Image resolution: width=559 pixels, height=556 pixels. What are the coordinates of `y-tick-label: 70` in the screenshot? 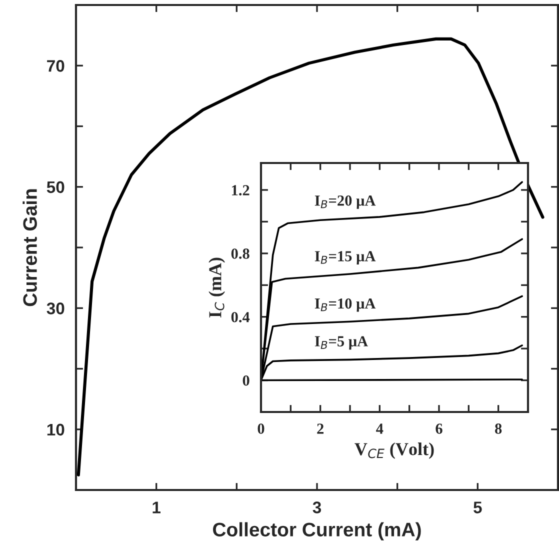 It's located at (55, 66).